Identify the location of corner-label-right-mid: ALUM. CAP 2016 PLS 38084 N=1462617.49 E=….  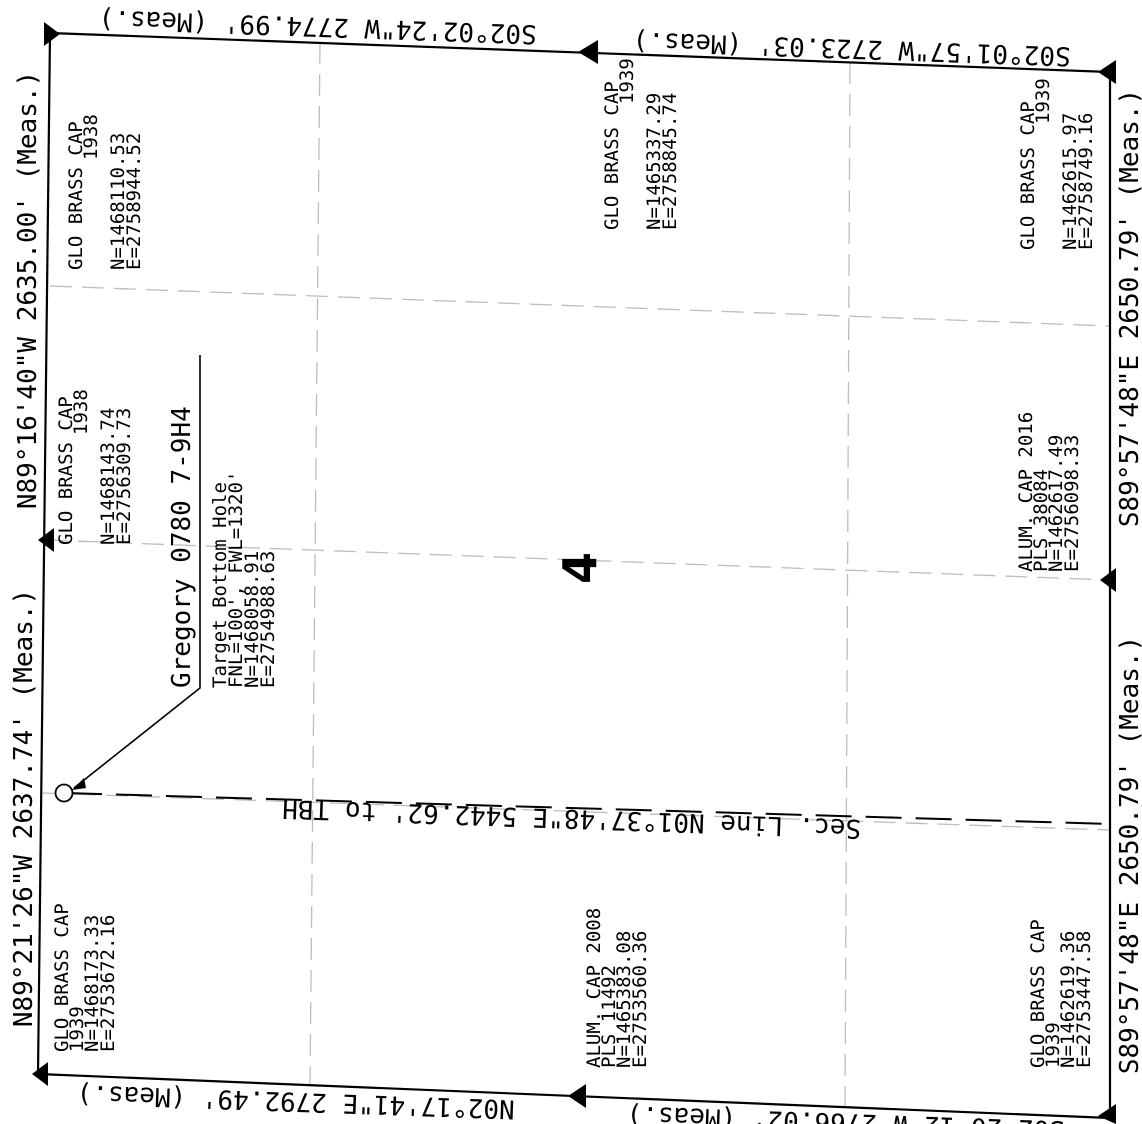
(1049, 492).